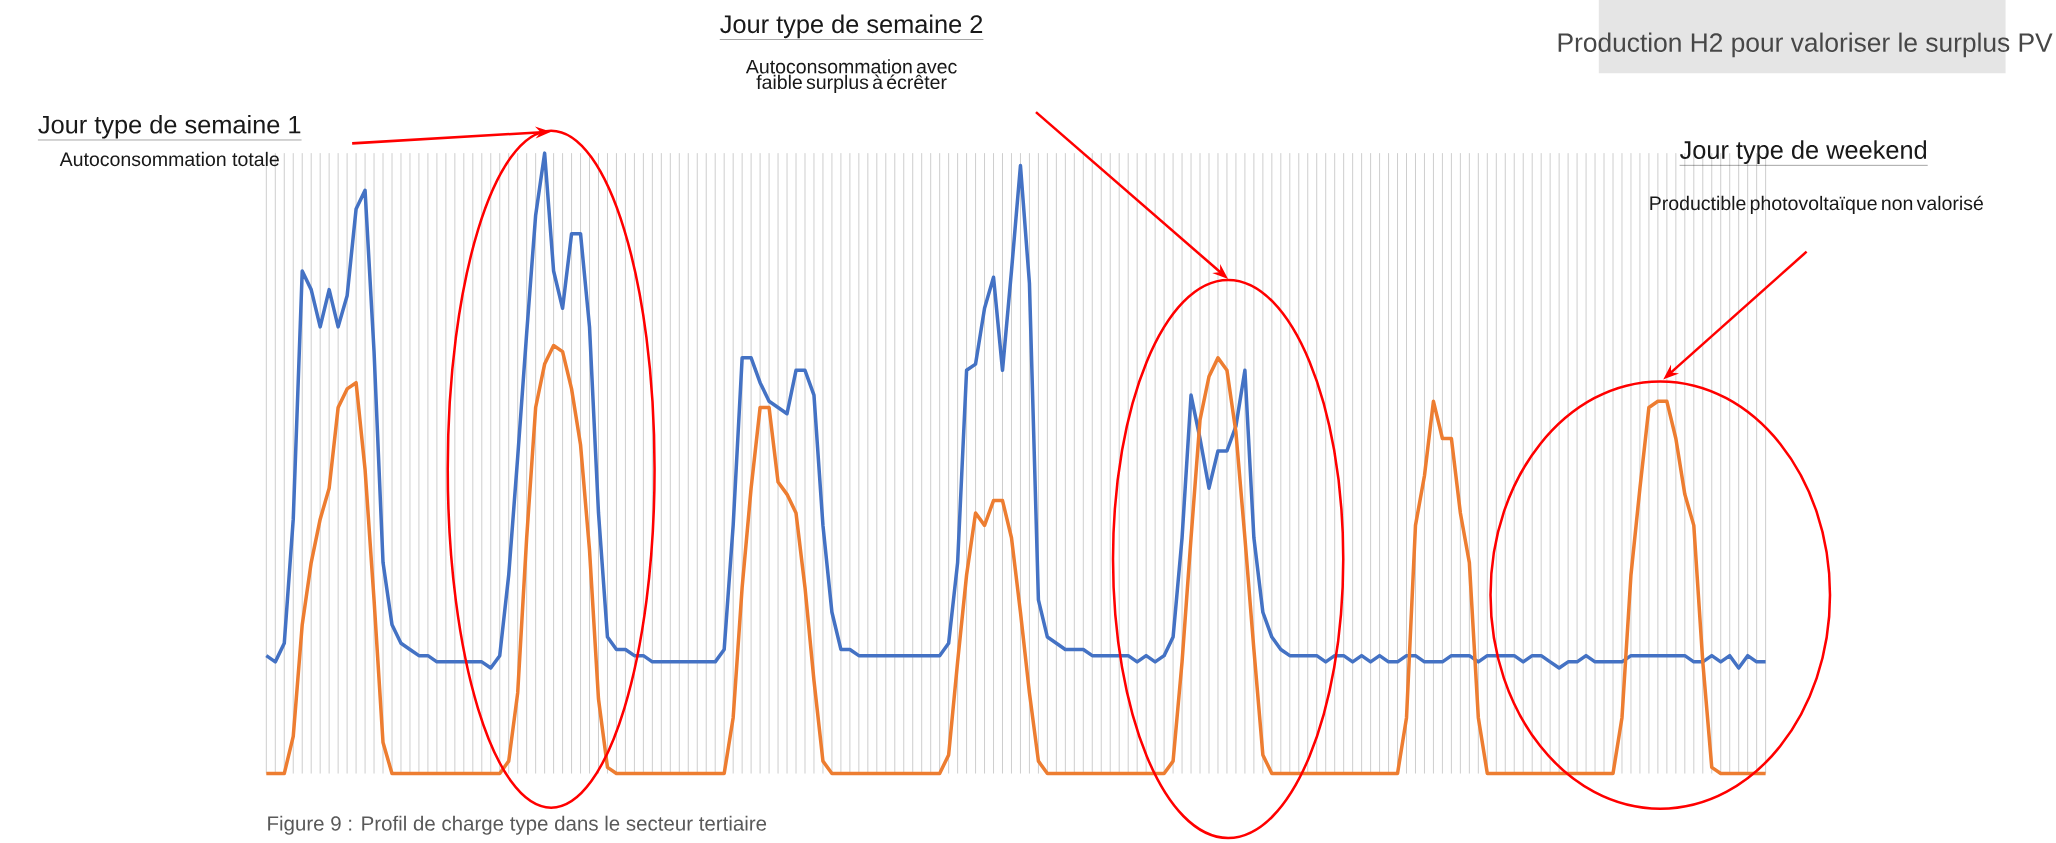 This screenshot has height=843, width=2056. Describe the element at coordinates (1803, 152) in the screenshot. I see `annotation: Jour type de weekend` at that location.